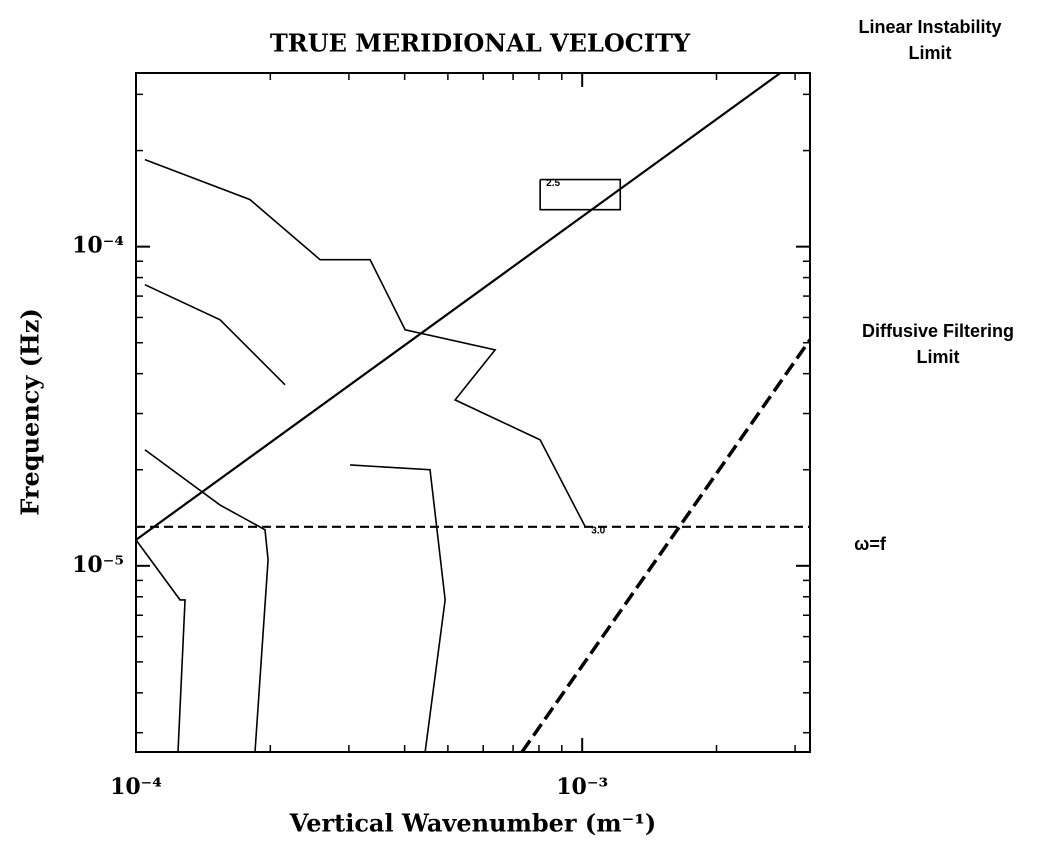 The height and width of the screenshot is (852, 1041). I want to click on series-label: ω=f, so click(870, 544).